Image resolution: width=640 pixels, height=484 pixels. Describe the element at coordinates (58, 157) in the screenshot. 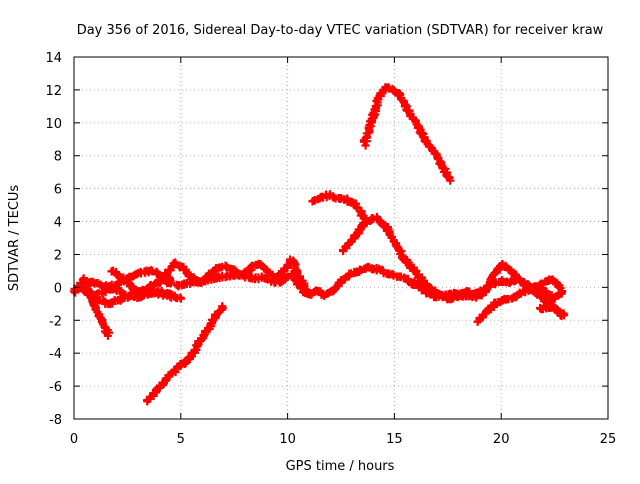

I see `y-tick-label: 8` at that location.